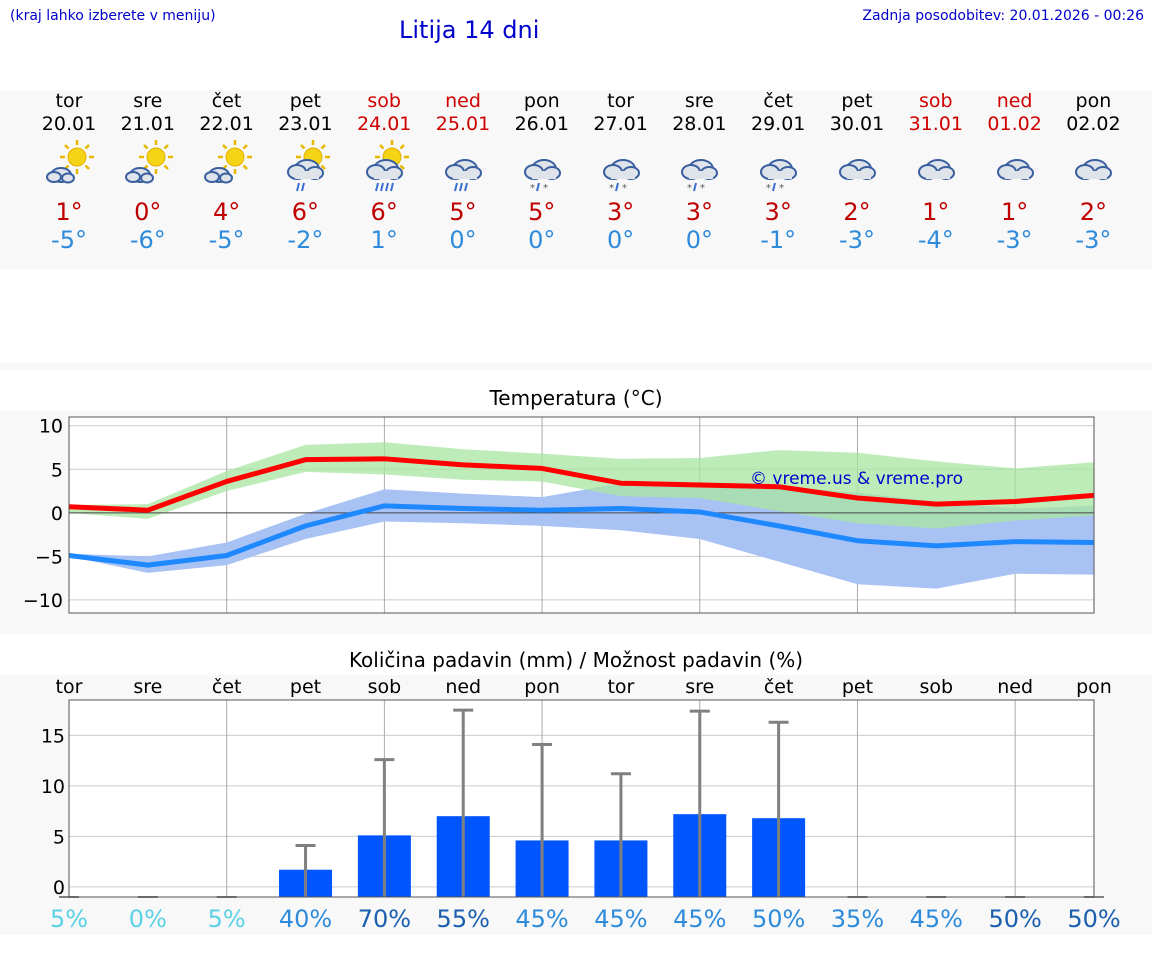 This screenshot has height=975, width=1152. Describe the element at coordinates (113, 16) in the screenshot. I see `location-hint: (kraj lahko izberete v meniju)` at that location.